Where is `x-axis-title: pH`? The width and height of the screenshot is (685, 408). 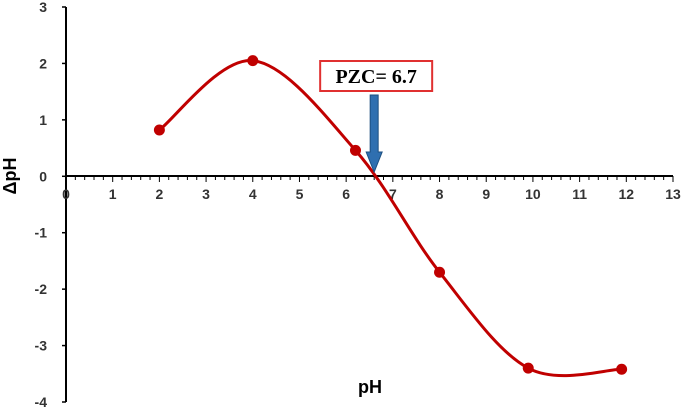
x-axis-title: pH is located at coordinates (370, 387).